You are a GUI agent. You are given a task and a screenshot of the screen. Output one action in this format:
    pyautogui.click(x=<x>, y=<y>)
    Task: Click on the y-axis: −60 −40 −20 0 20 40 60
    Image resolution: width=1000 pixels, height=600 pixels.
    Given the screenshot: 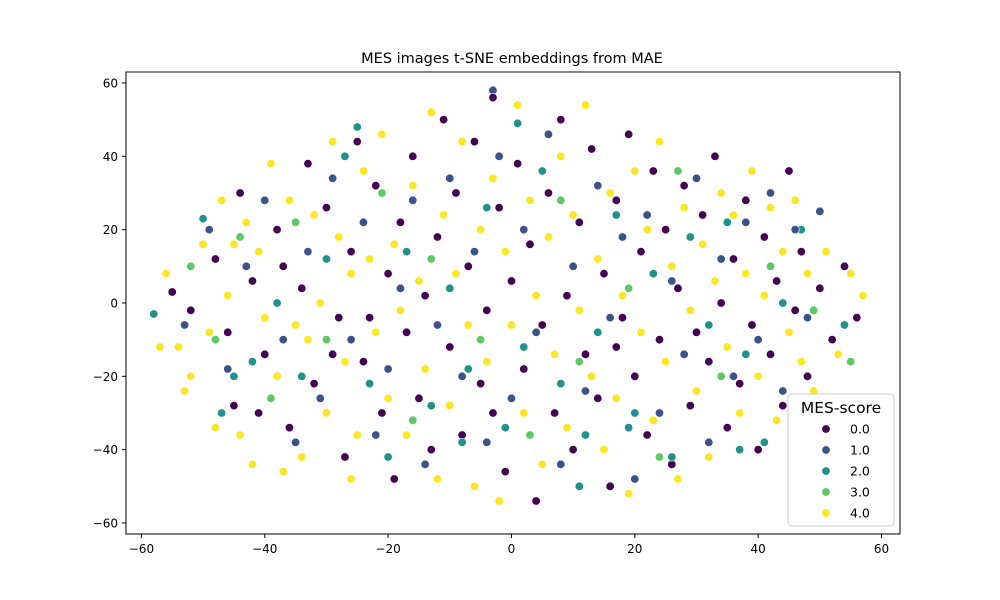 What is the action you would take?
    pyautogui.click(x=109, y=304)
    